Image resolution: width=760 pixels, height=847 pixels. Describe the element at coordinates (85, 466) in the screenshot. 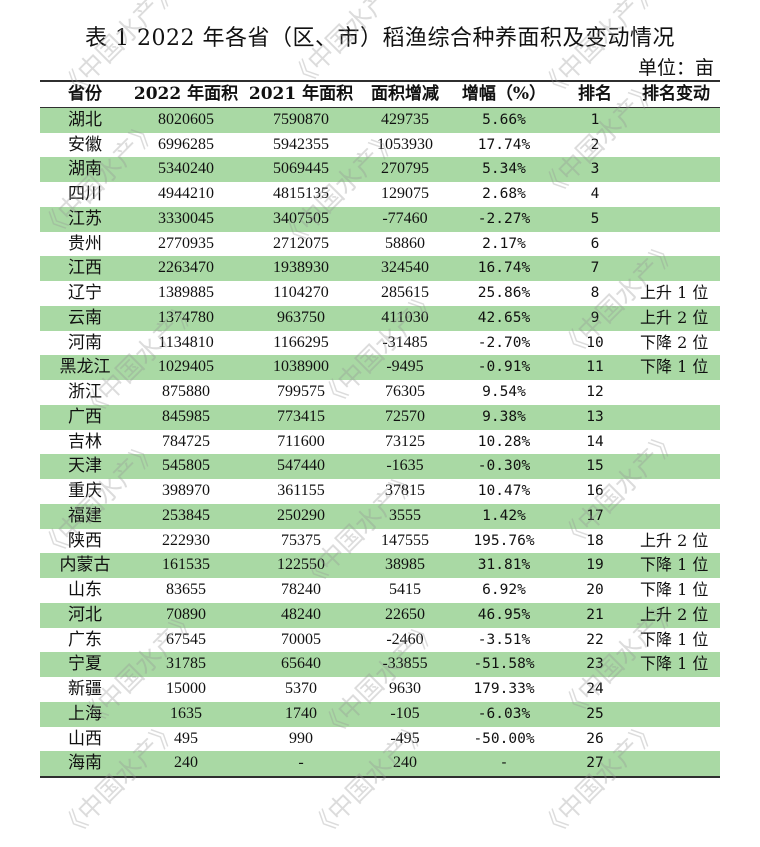

I see `cell-province: 天津` at that location.